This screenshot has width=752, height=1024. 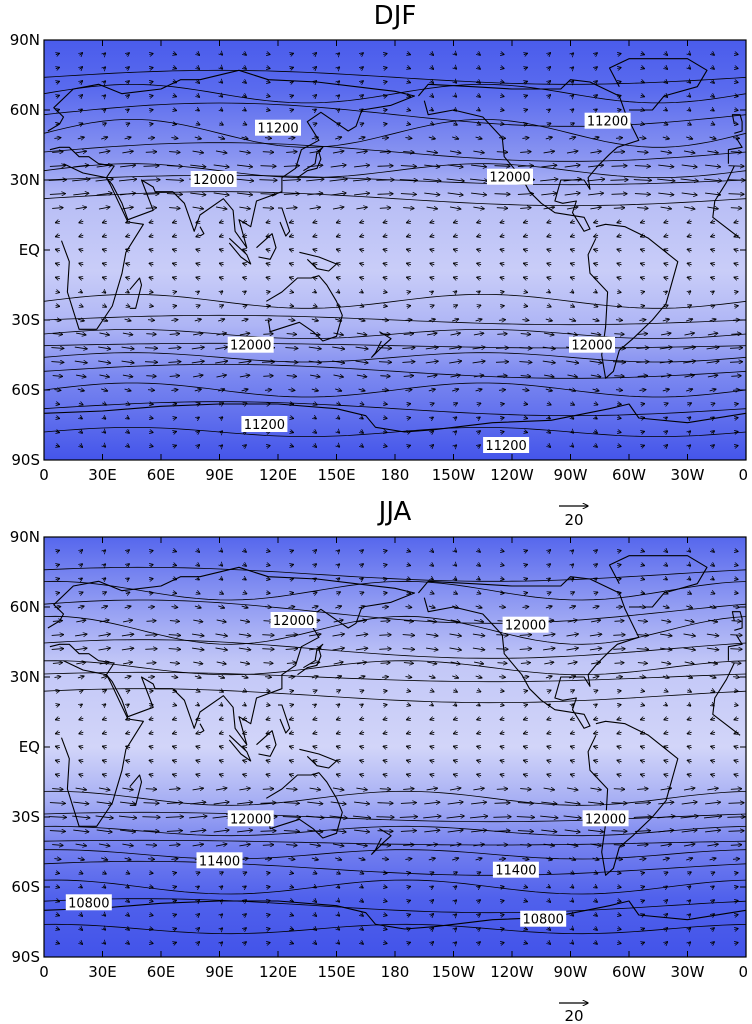 What do you see at coordinates (250, 818) in the screenshot?
I see `contour-label: 12000` at bounding box center [250, 818].